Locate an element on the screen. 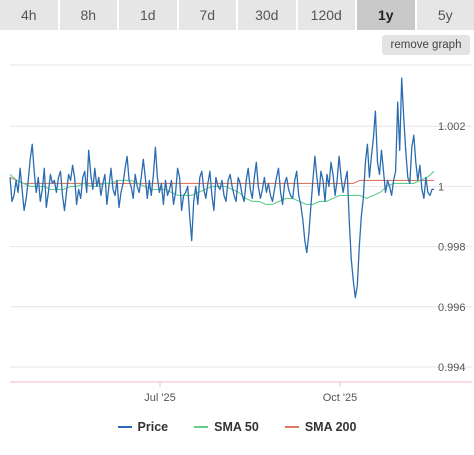 This screenshot has width=474, height=455. legend-label-sma-50: SMA 50 is located at coordinates (236, 427).